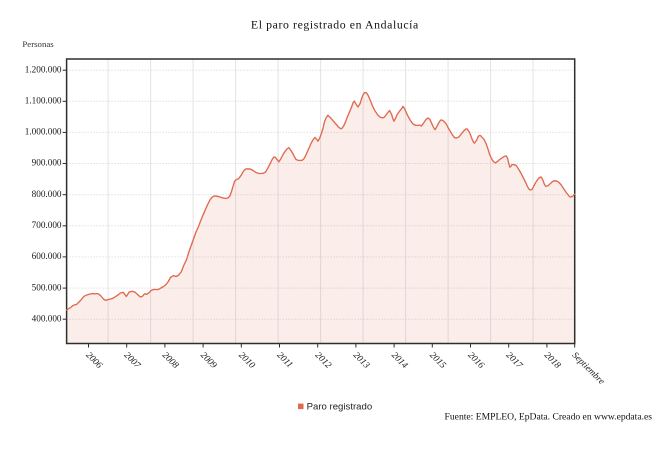  Describe the element at coordinates (43, 132) in the screenshot. I see `svg-text: 1.000.000` at that location.